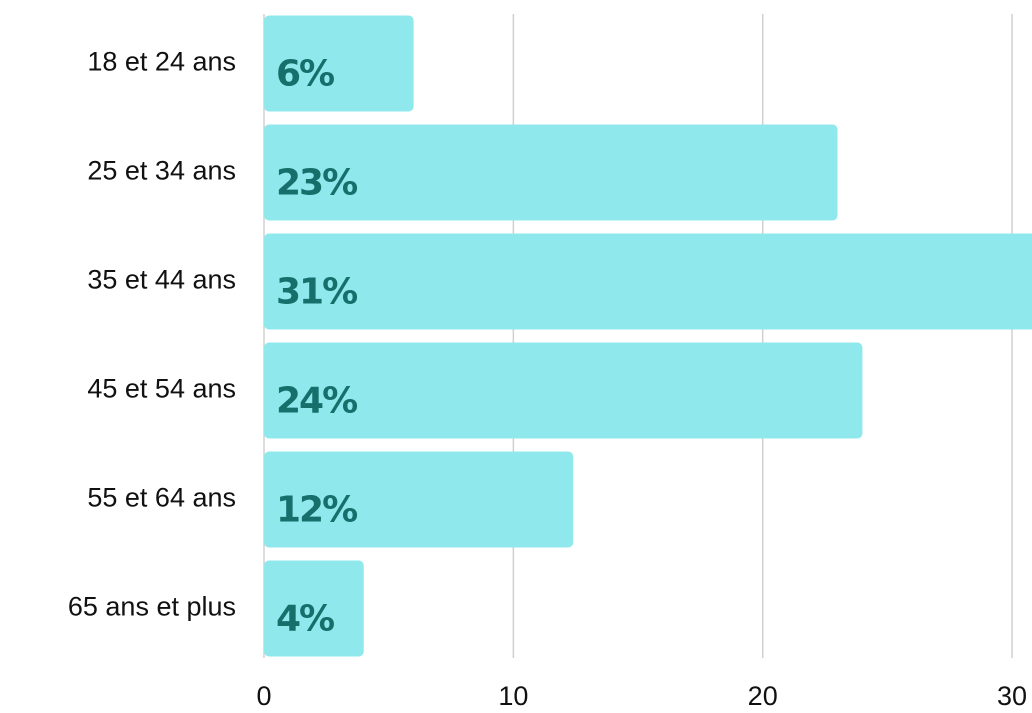  I want to click on x-tick-label: 30, so click(1012, 696).